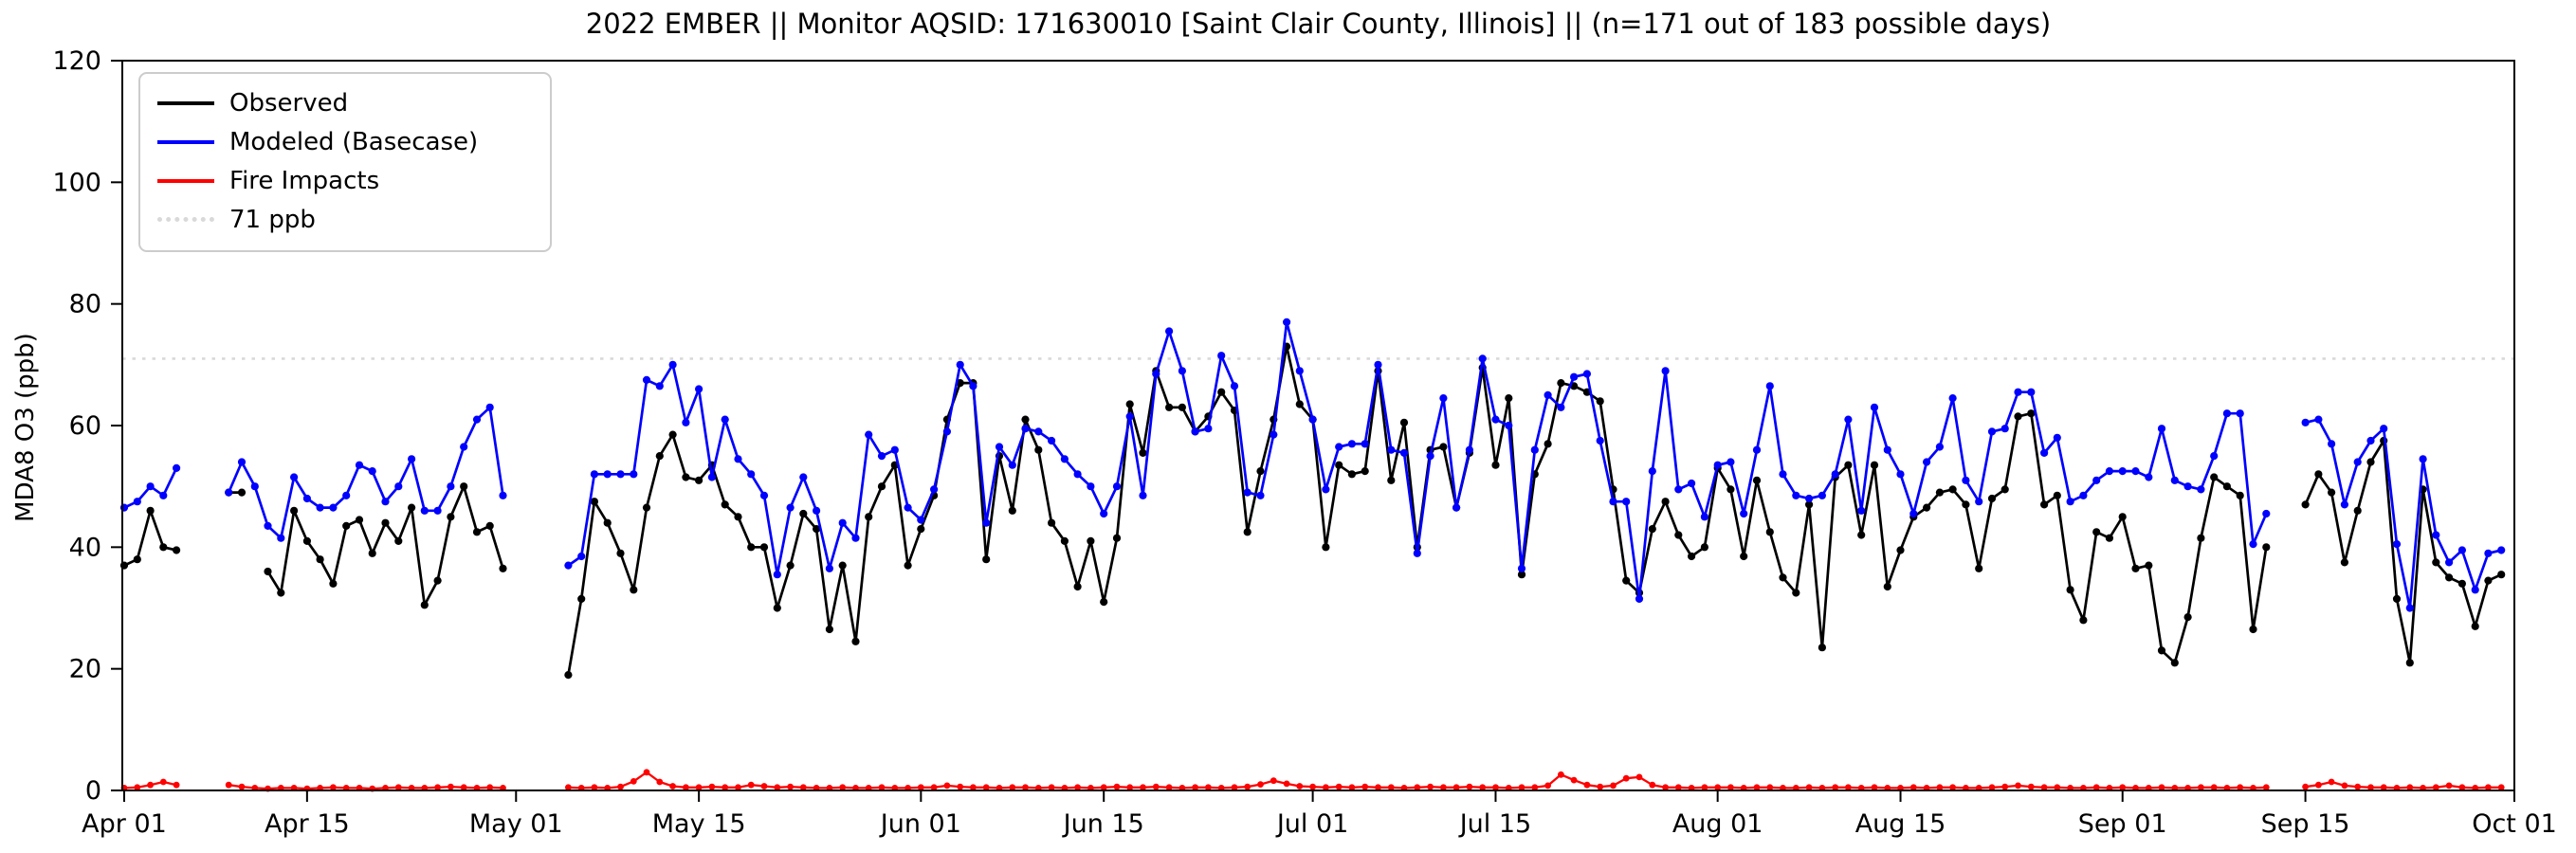 Image resolution: width=2576 pixels, height=853 pixels. I want to click on y-tick-label: 20, so click(85, 669).